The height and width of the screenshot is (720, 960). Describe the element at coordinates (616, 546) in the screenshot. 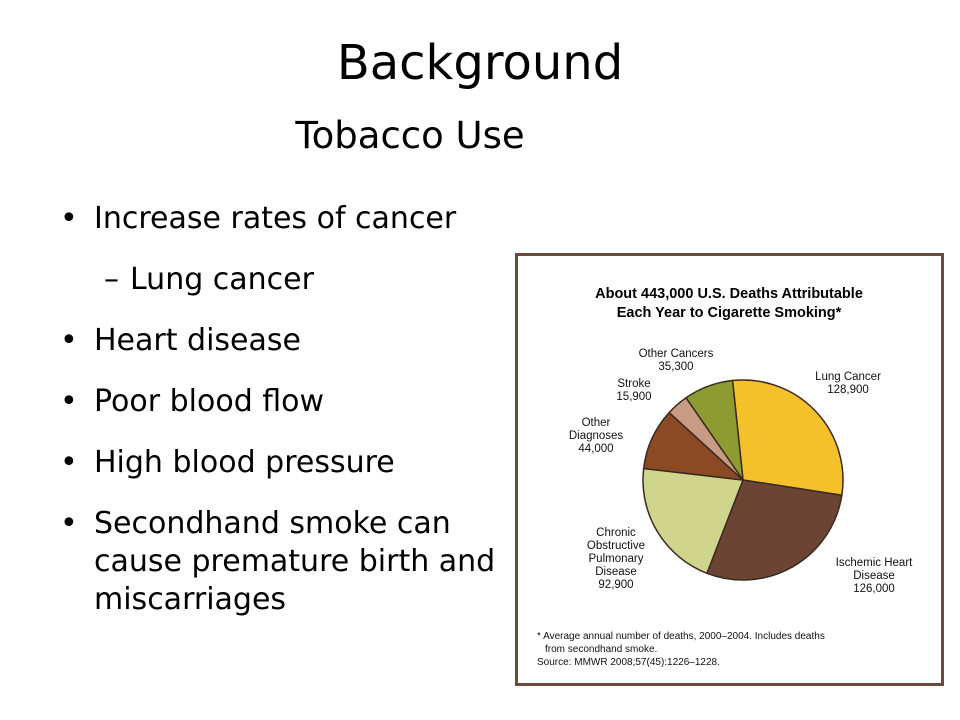

I see `pie-label-chronic-obstructive-pulmonary-disease: Obstructive` at that location.